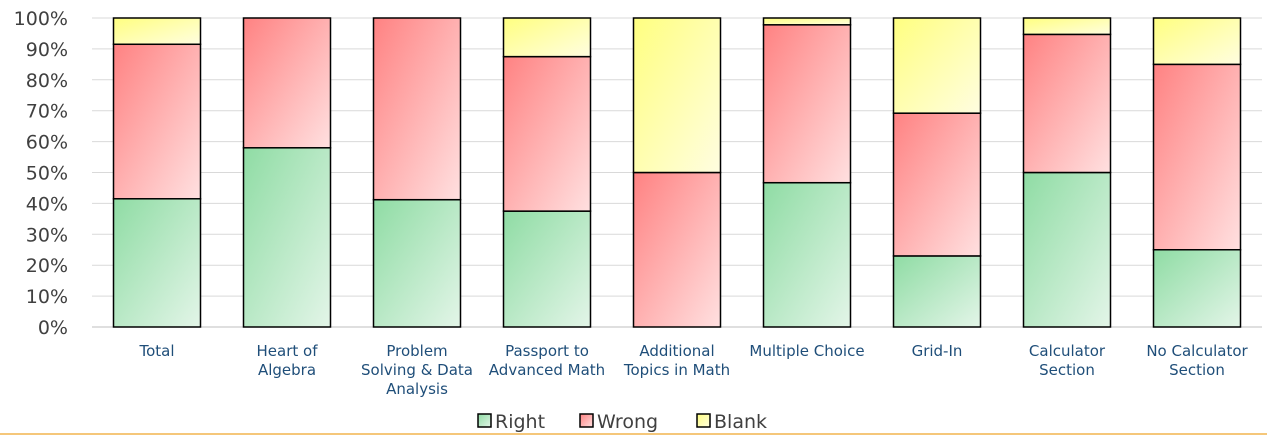  What do you see at coordinates (1197, 360) in the screenshot?
I see `x-tick-label: No Calculator Section` at bounding box center [1197, 360].